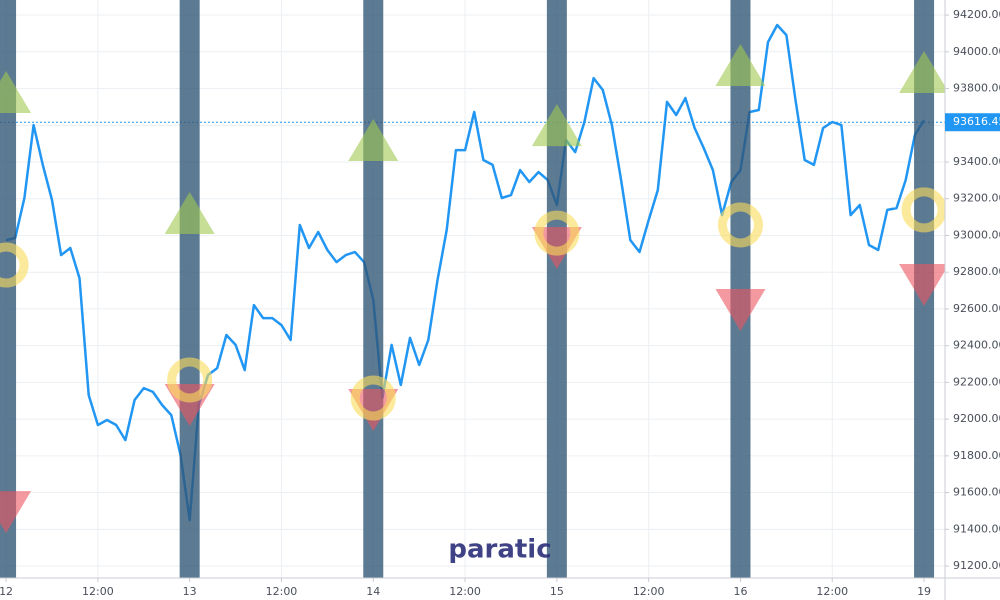 This screenshot has height=600, width=1000. What do you see at coordinates (976, 308) in the screenshot?
I see `y-tick-label: 92600.00` at bounding box center [976, 308].